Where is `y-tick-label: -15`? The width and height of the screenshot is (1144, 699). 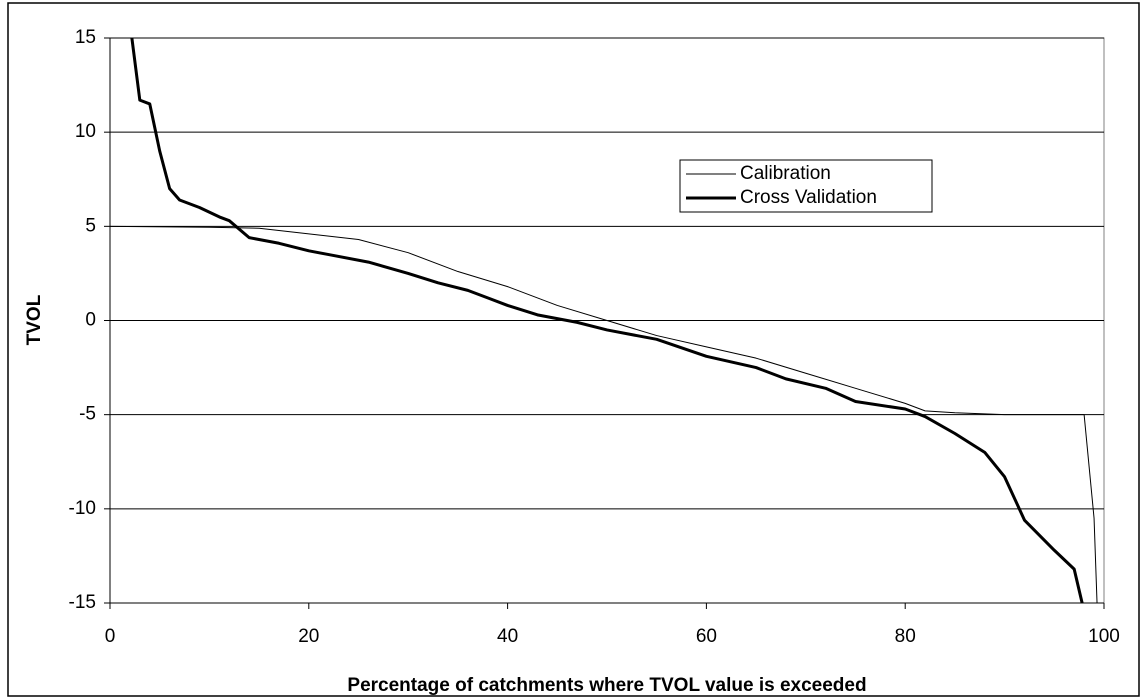
y-tick-label: -15 is located at coordinates (82, 602).